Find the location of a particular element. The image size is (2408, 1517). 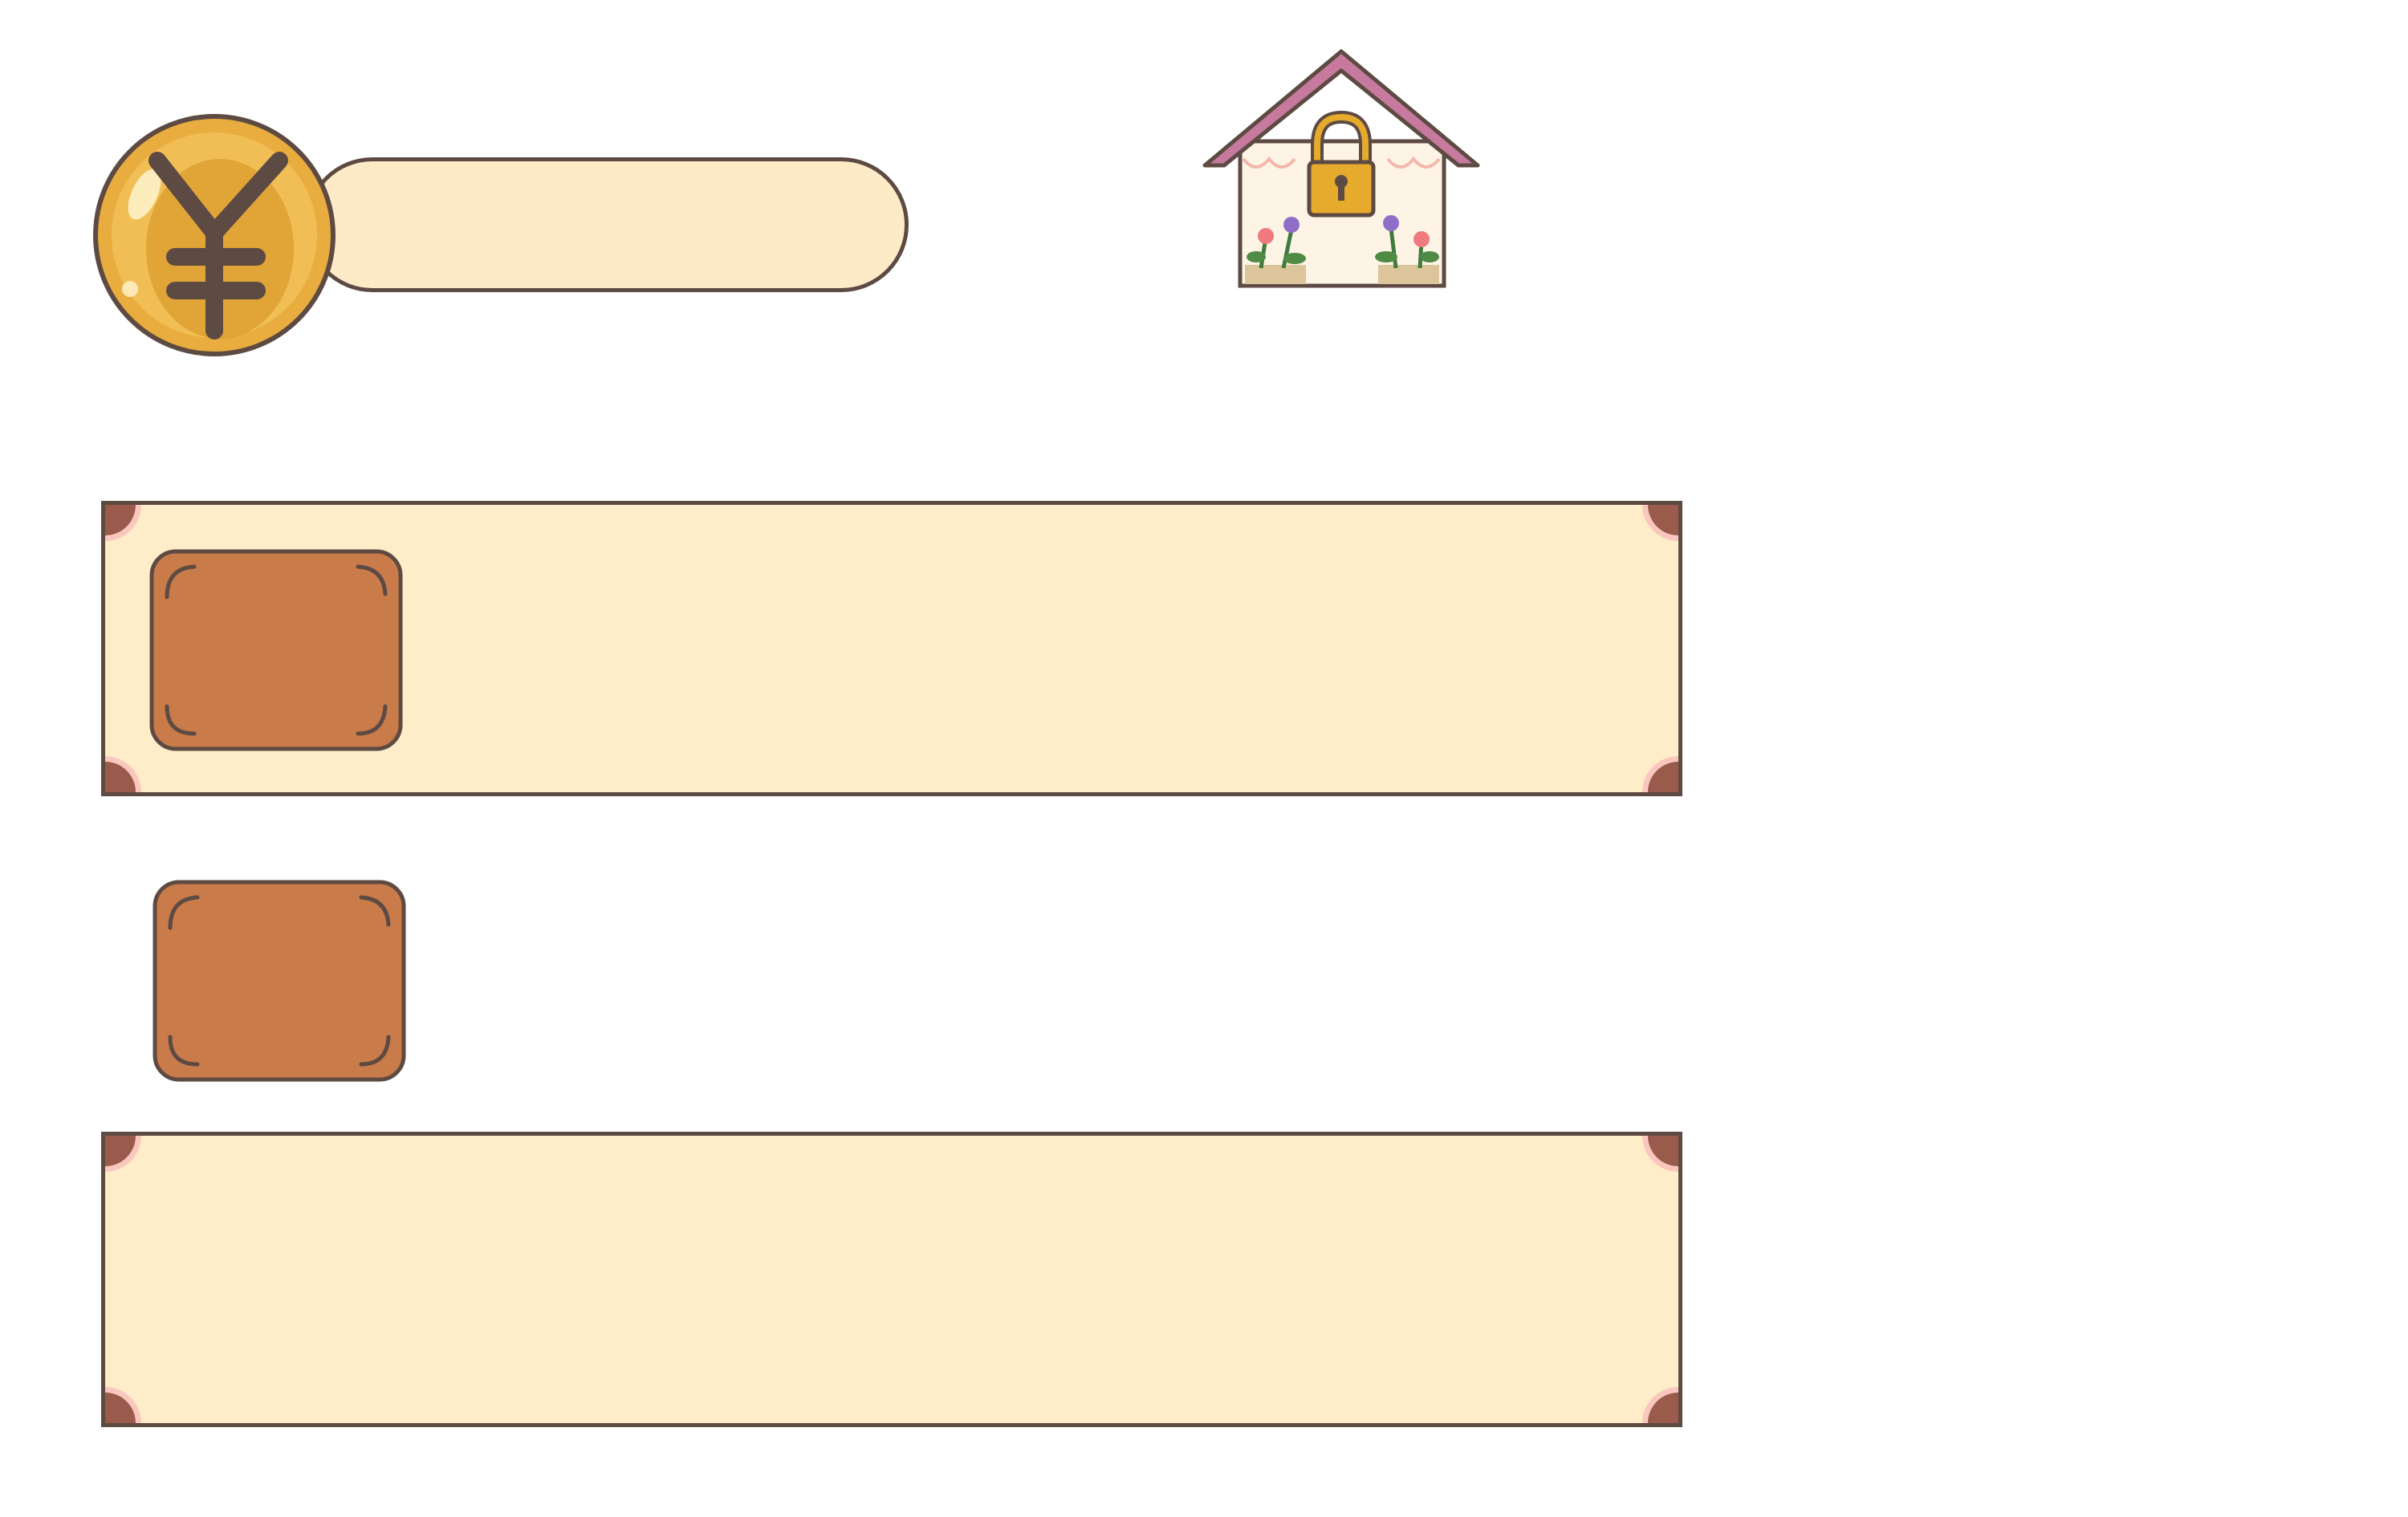

locked-house-icon is located at coordinates (1341, 171).